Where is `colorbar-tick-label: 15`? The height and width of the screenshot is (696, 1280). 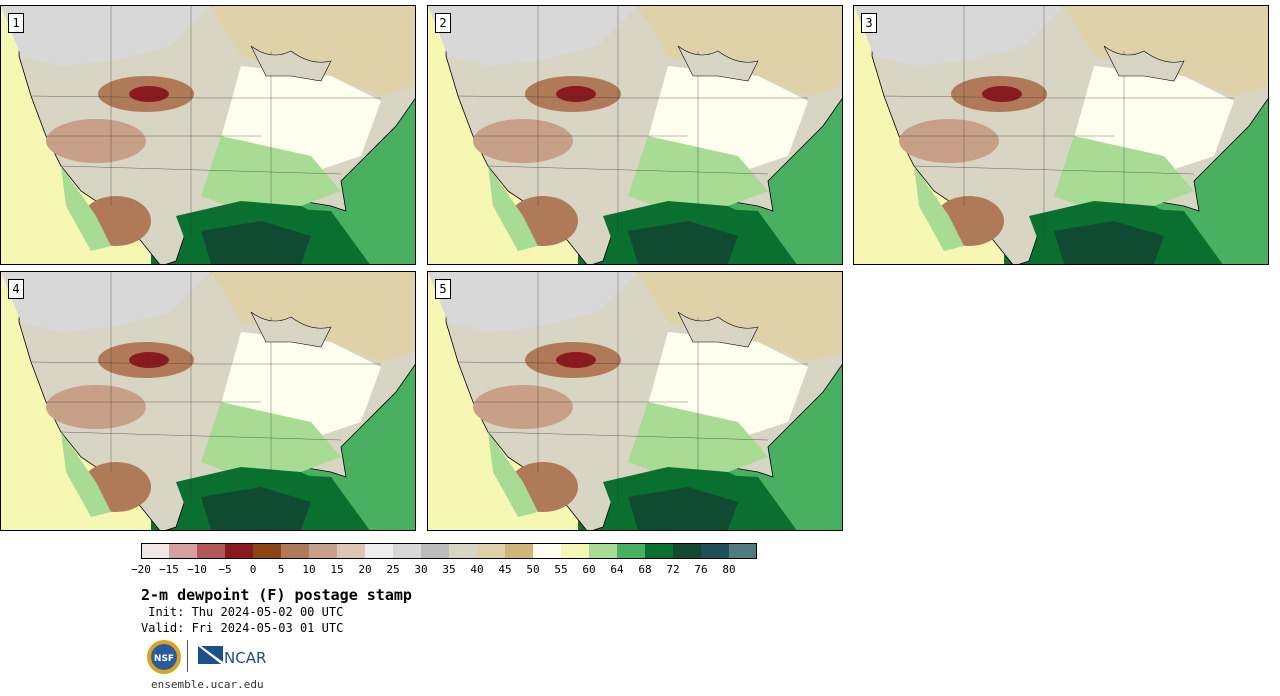
colorbar-tick-label: 15 is located at coordinates (337, 569).